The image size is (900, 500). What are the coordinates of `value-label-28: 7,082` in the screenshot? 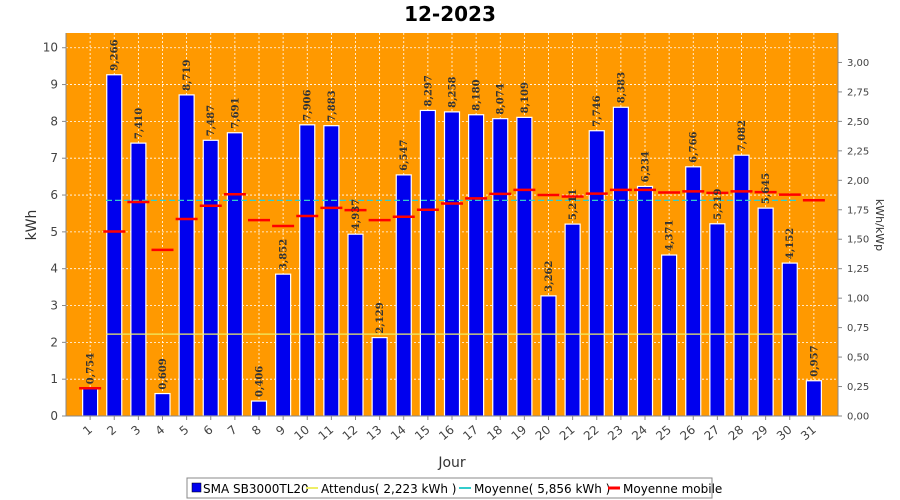 It's located at (742, 135).